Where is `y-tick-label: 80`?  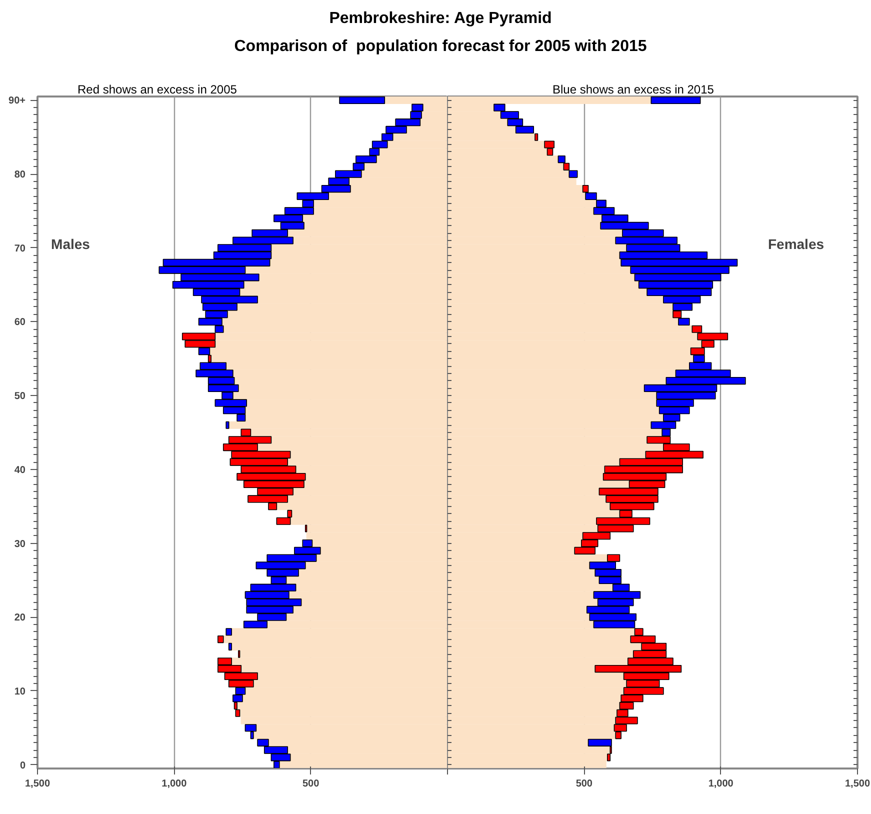
y-tick-label: 80 is located at coordinates (20, 175).